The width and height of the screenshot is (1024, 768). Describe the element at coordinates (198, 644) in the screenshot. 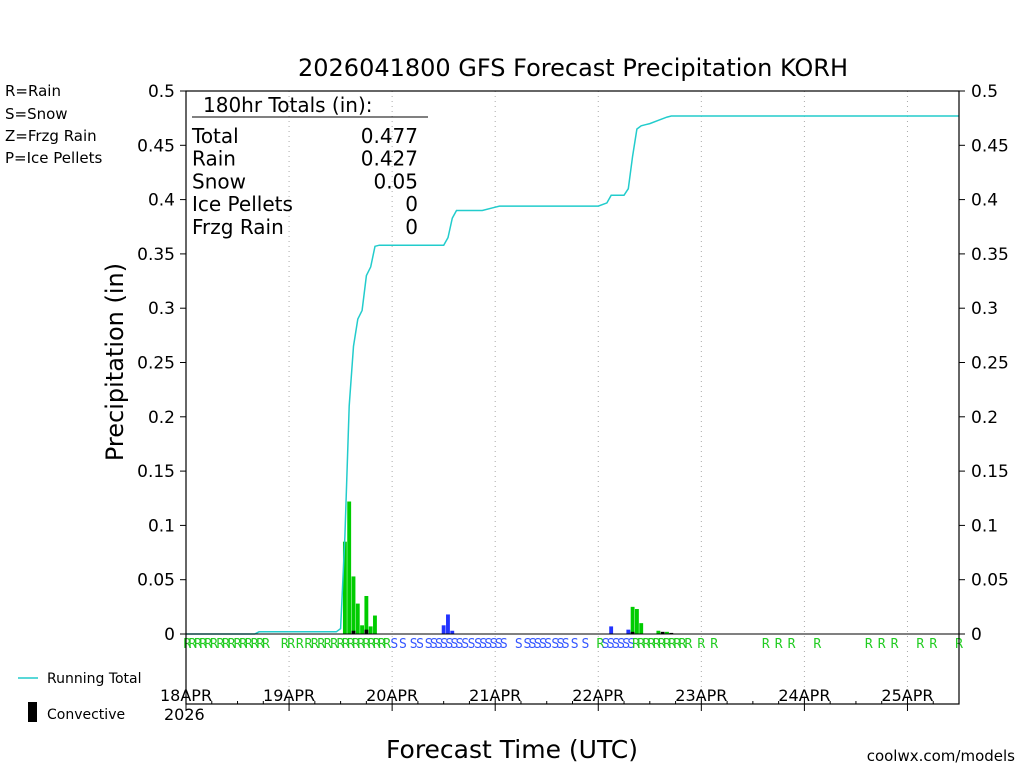

I see `ptype-mark-2: R` at that location.